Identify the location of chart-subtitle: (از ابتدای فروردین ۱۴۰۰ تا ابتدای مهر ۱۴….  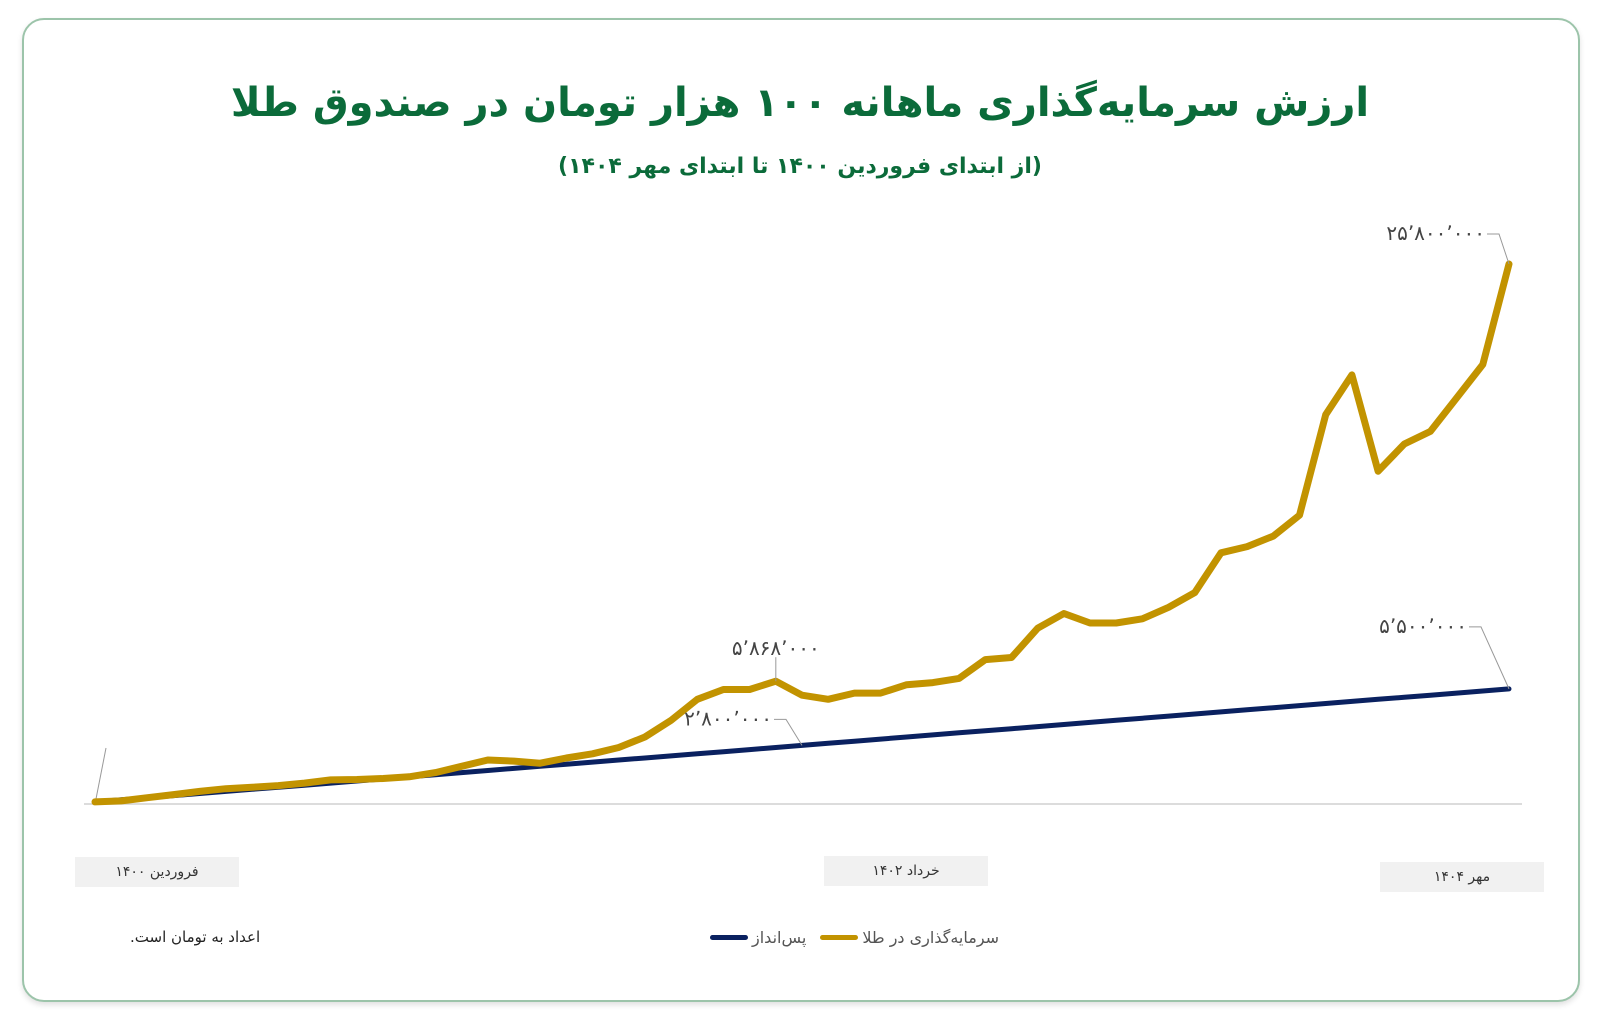
(800, 166).